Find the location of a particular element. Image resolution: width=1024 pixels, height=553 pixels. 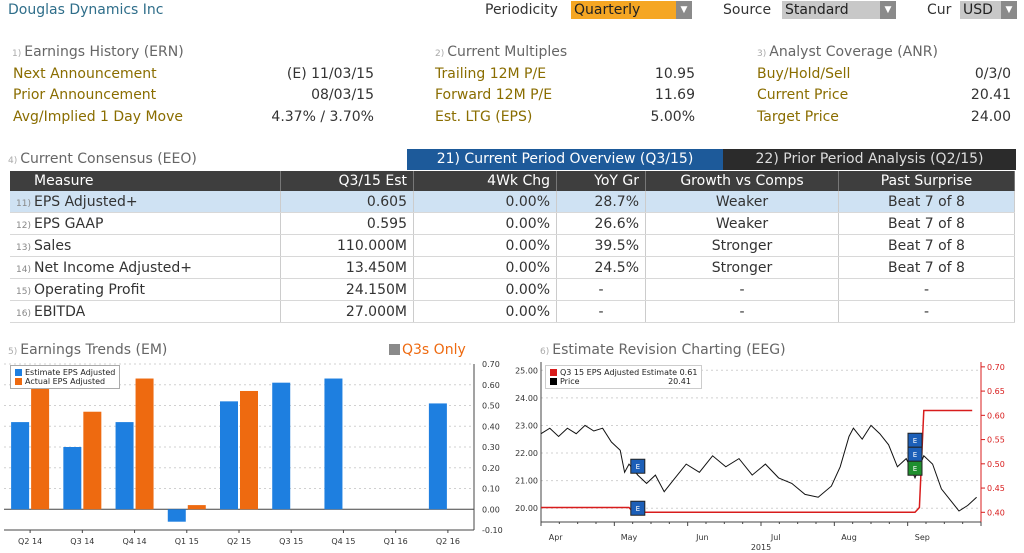

x-tick-label: Q2 16 is located at coordinates (448, 541).